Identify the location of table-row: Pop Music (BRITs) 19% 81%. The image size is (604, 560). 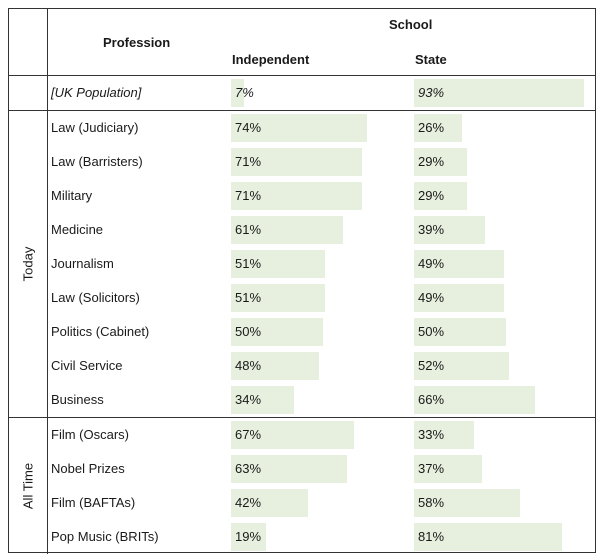
(322, 537).